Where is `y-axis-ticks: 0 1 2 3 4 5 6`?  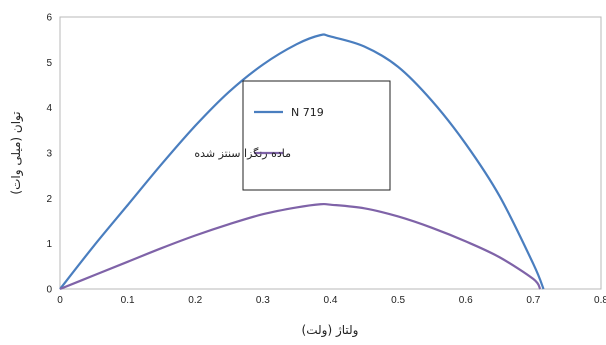
y-axis-ticks: 0 1 2 3 4 5 6 is located at coordinates (49, 154).